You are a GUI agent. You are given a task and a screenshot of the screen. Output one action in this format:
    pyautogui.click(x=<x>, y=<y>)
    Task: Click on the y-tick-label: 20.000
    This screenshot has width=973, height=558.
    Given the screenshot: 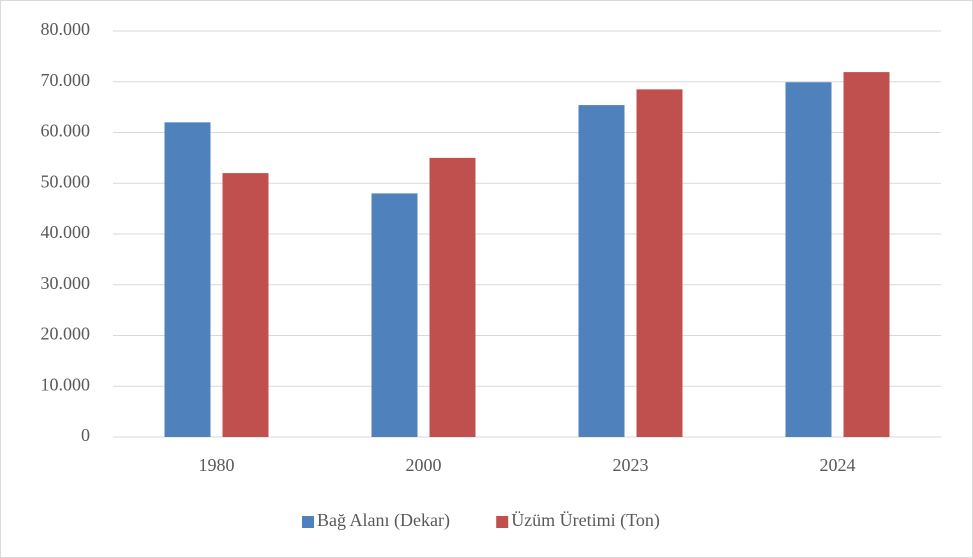 What is the action you would take?
    pyautogui.click(x=66, y=334)
    